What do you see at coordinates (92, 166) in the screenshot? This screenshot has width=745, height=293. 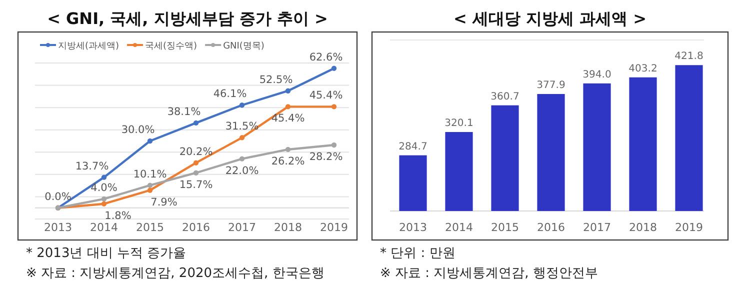 I see `data-label: 13.7%` at bounding box center [92, 166].